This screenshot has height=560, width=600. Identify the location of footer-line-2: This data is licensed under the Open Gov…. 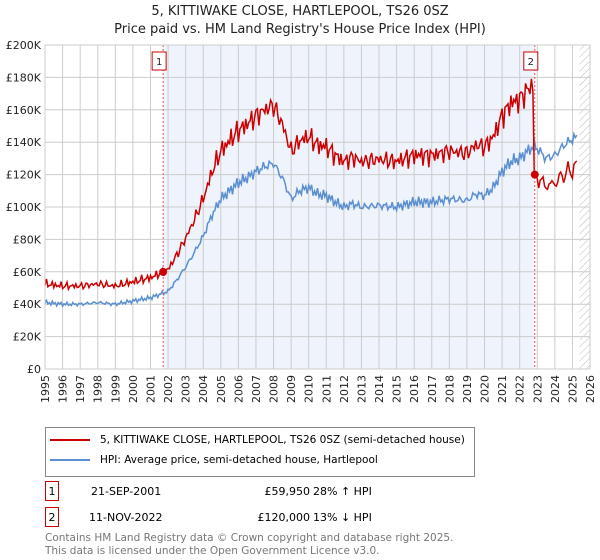
(212, 551).